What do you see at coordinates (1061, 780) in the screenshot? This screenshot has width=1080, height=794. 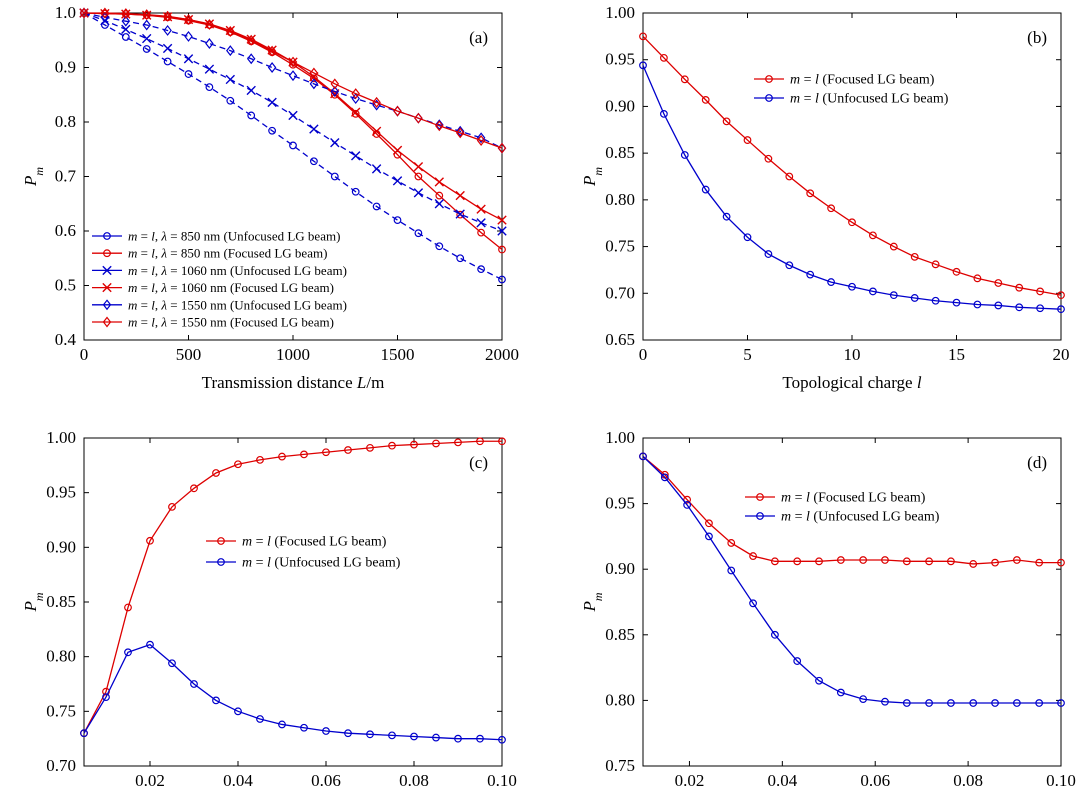 I see `x-tick-label: 0.10` at bounding box center [1061, 780].